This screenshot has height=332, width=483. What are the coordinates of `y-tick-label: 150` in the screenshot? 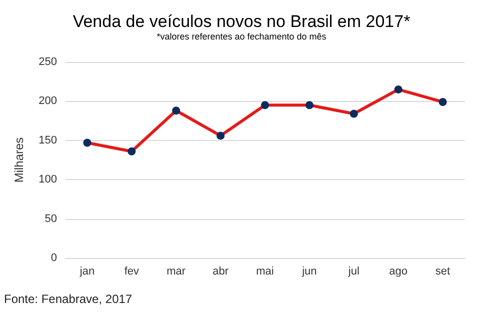 It's located at (47, 140).